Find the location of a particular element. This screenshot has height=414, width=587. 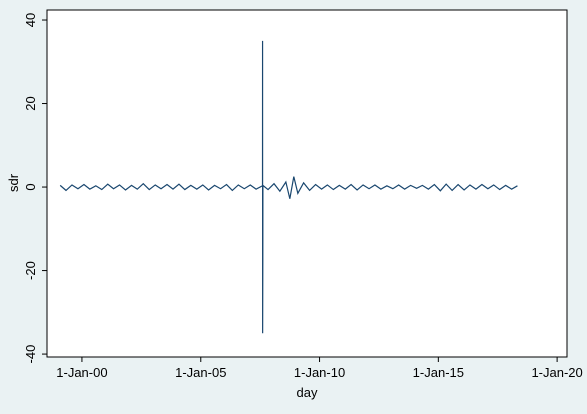

x-tick-label: 1-Jan-10 is located at coordinates (319, 372).